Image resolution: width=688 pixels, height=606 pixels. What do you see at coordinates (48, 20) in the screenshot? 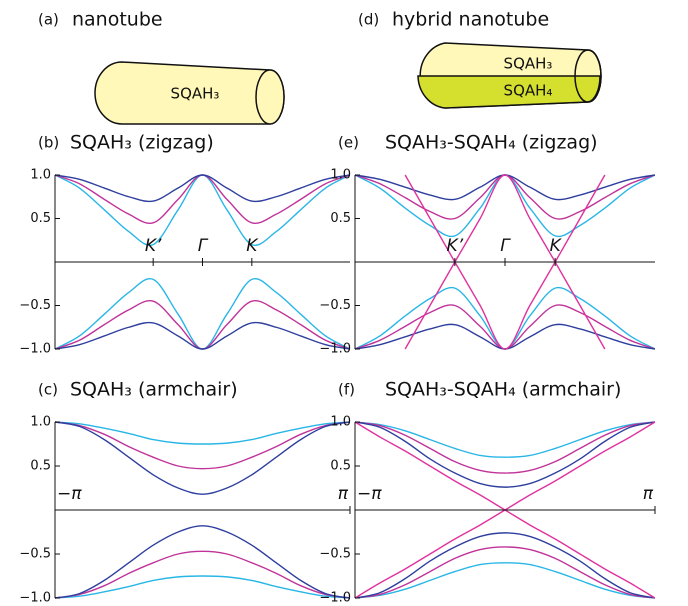
I see `panel-label: (a)` at bounding box center [48, 20].